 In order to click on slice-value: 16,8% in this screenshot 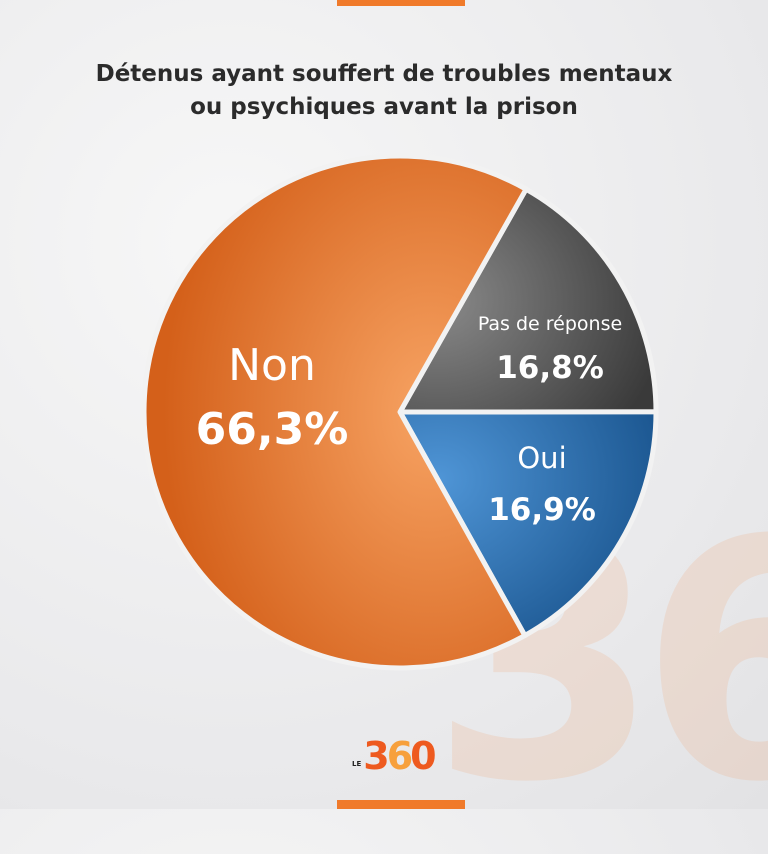, I will do `click(550, 368)`.